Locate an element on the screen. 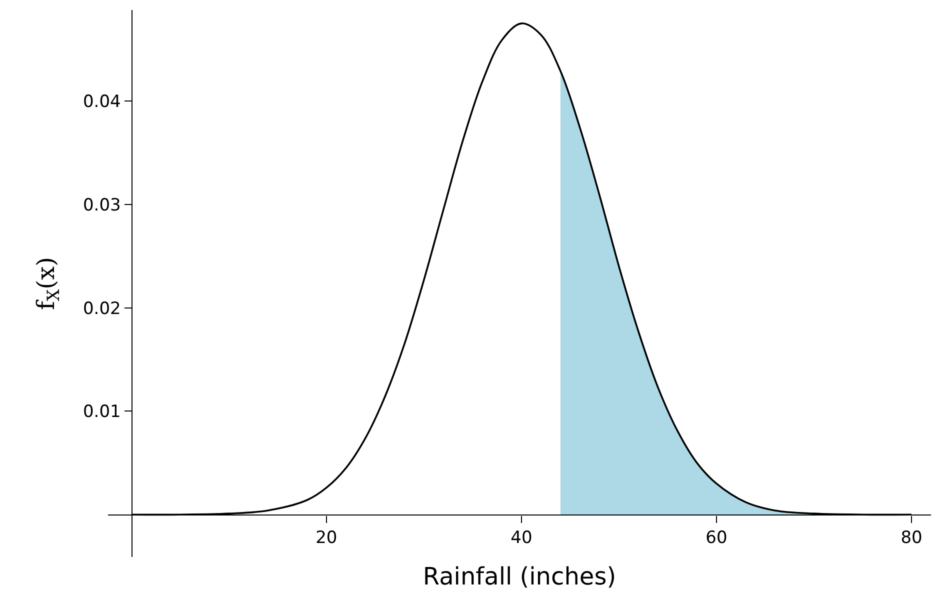  y-tick-label: 0.01 is located at coordinates (101, 412).